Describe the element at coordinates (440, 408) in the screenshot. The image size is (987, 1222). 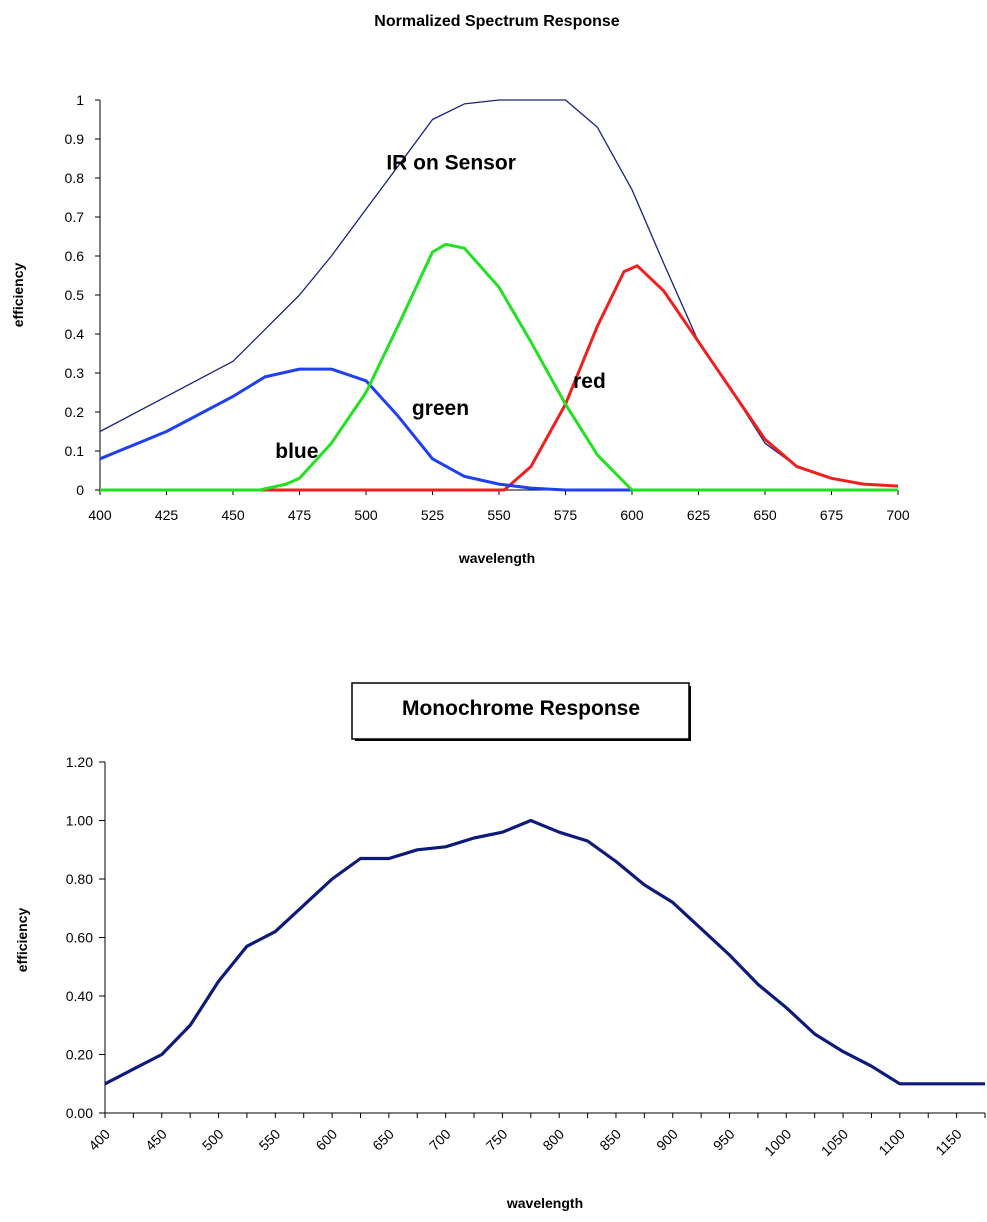
I see `series-annotation: green` at that location.